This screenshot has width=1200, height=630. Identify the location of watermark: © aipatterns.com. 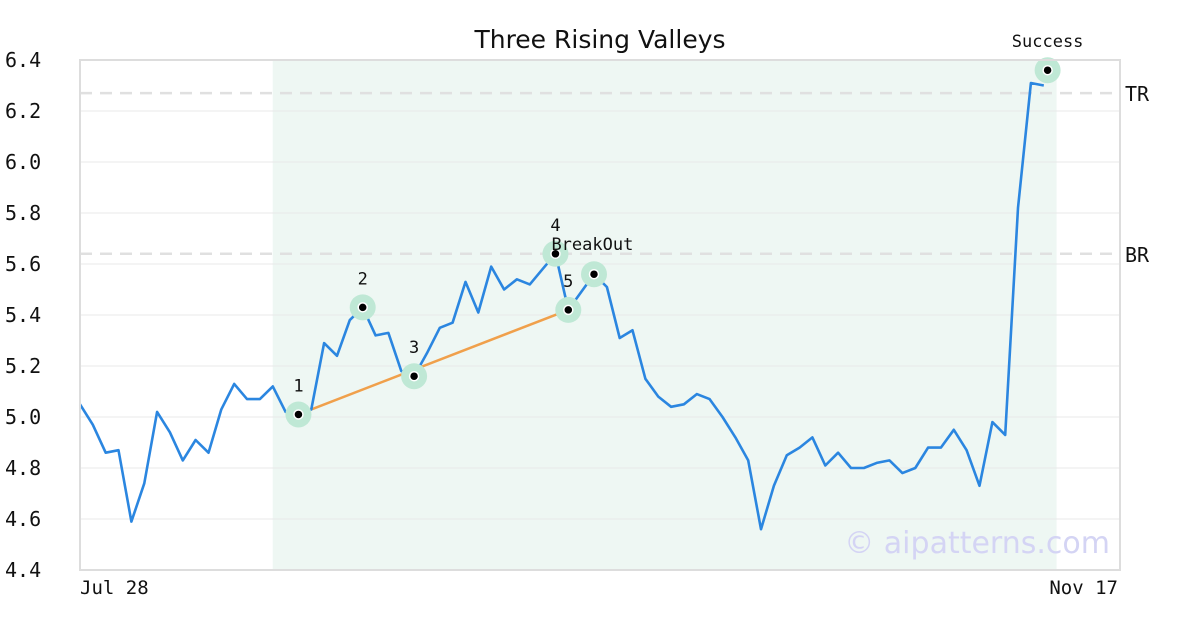
(977, 543).